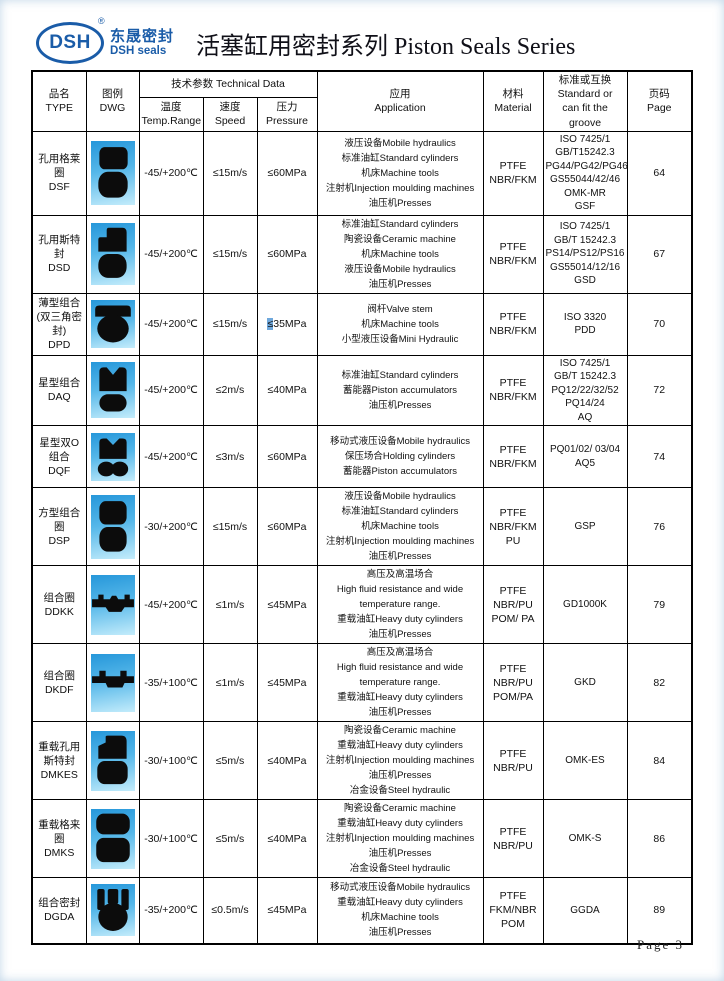 This screenshot has width=724, height=981. Describe the element at coordinates (230, 457) in the screenshot. I see `speed-cell: ≤3m/s` at that location.